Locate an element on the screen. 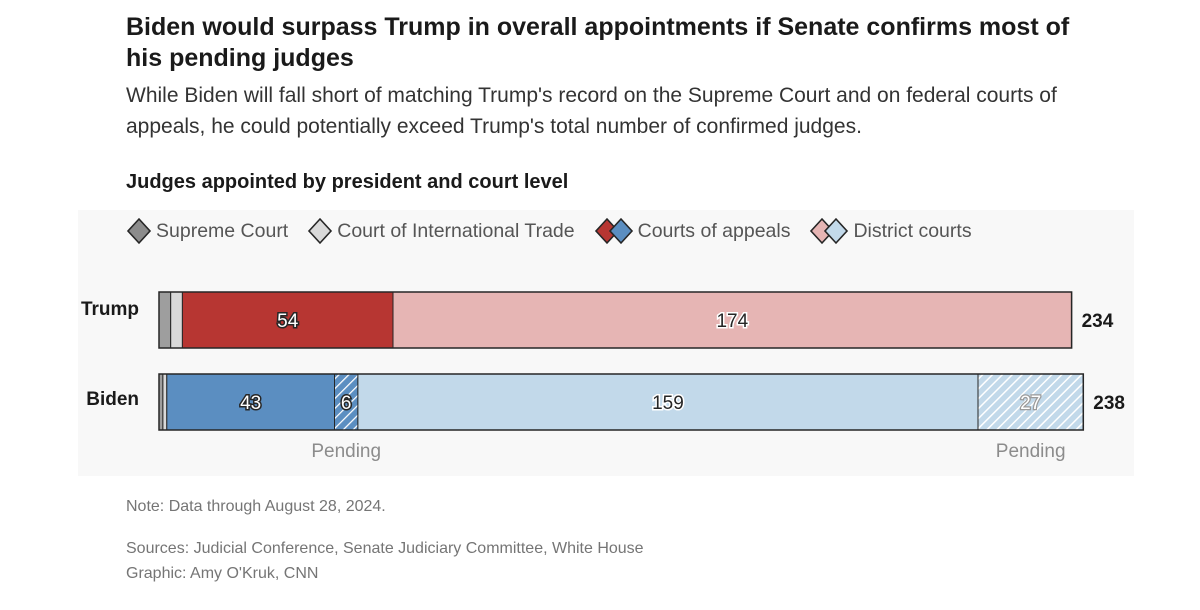  legend-label-court-of-international-trade: Court of International Trade is located at coordinates (456, 230).